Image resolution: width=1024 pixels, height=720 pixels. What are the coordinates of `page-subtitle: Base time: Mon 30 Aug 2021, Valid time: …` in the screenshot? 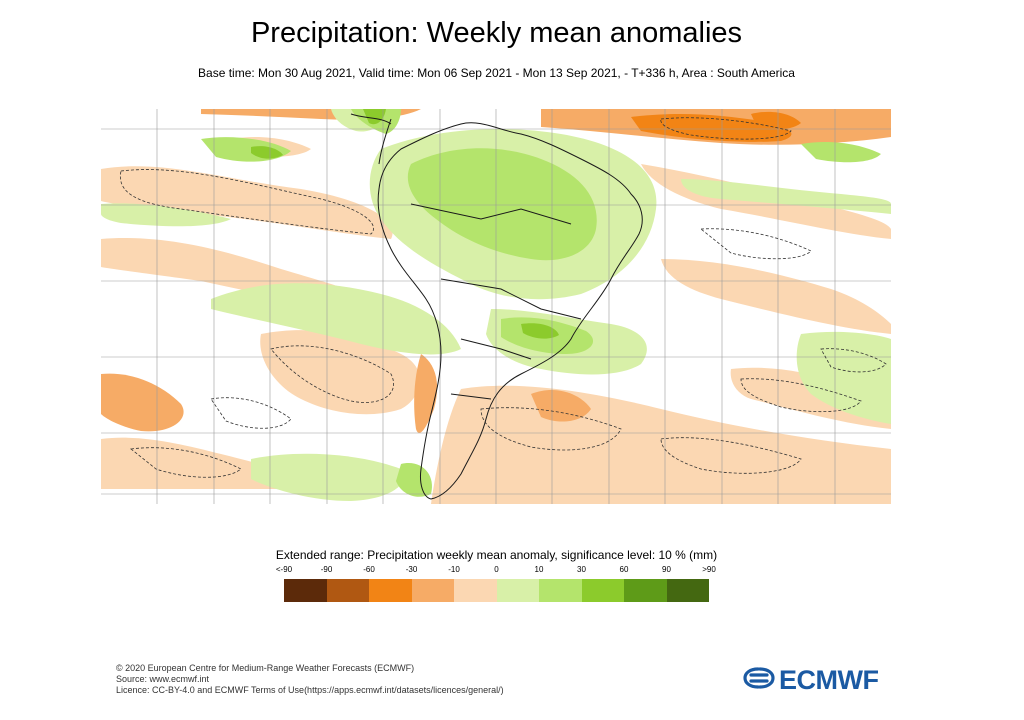 It's located at (496, 73).